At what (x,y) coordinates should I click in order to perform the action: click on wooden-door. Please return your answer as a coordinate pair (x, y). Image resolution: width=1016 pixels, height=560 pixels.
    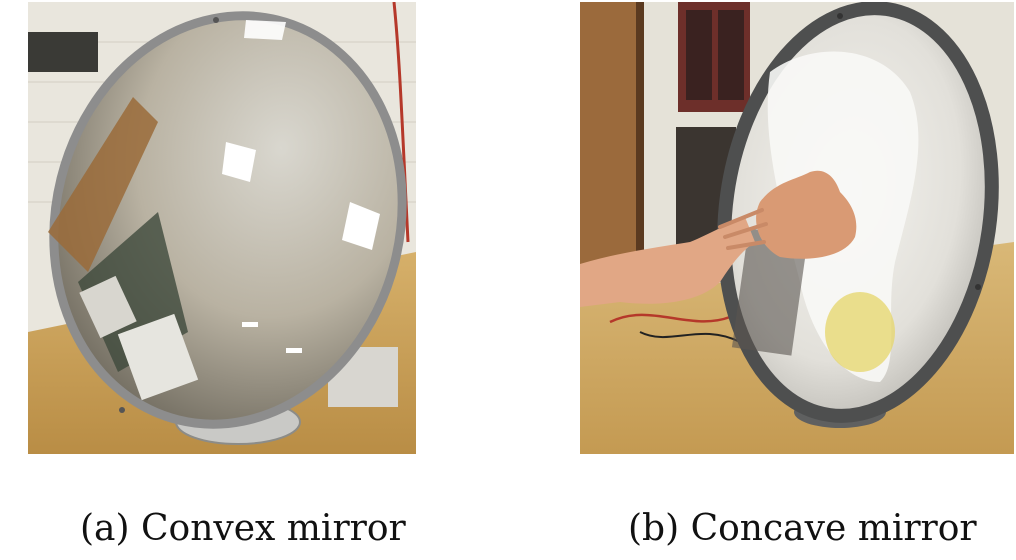
    Looking at the image, I should click on (610, 152).